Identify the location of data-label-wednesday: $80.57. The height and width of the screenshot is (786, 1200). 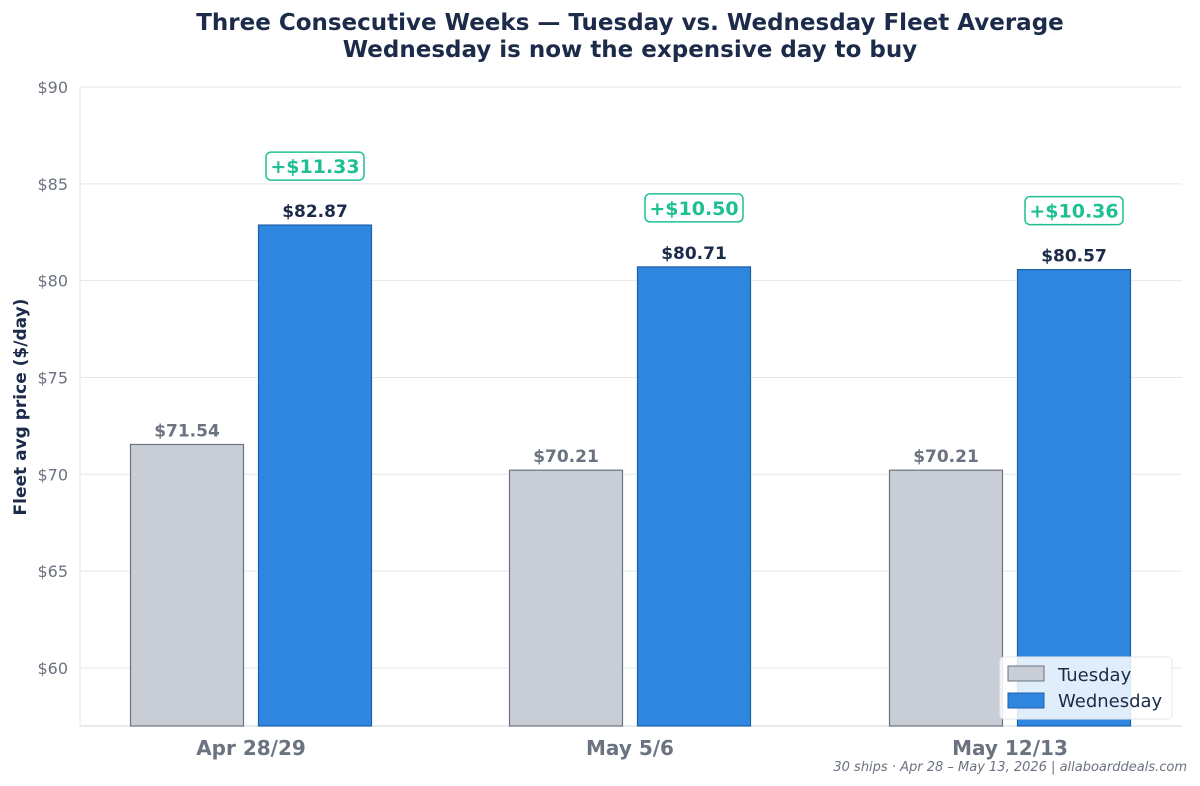
(1074, 257).